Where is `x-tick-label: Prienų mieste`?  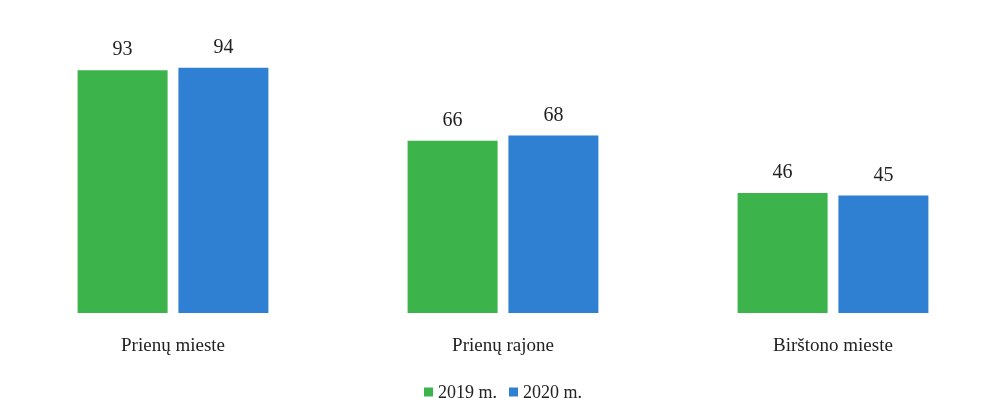 x-tick-label: Prienų mieste is located at coordinates (173, 344).